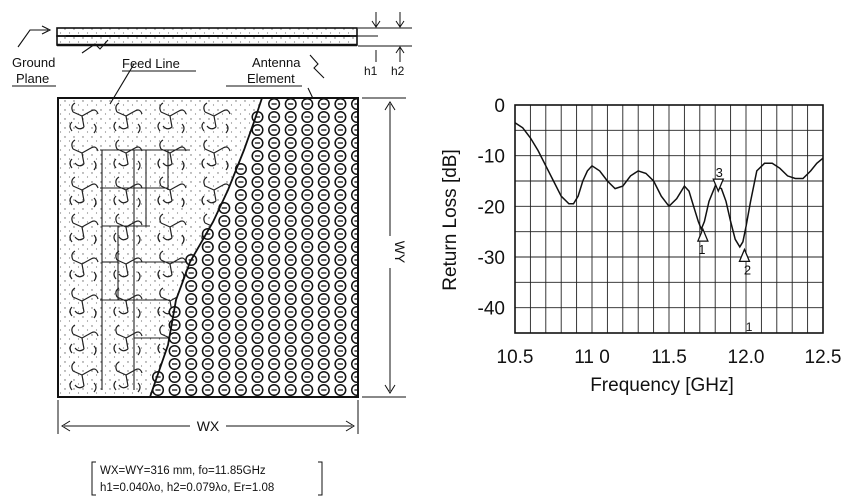 The height and width of the screenshot is (499, 844). Describe the element at coordinates (823, 357) in the screenshot. I see `x-tick-label: 12.5` at that location.